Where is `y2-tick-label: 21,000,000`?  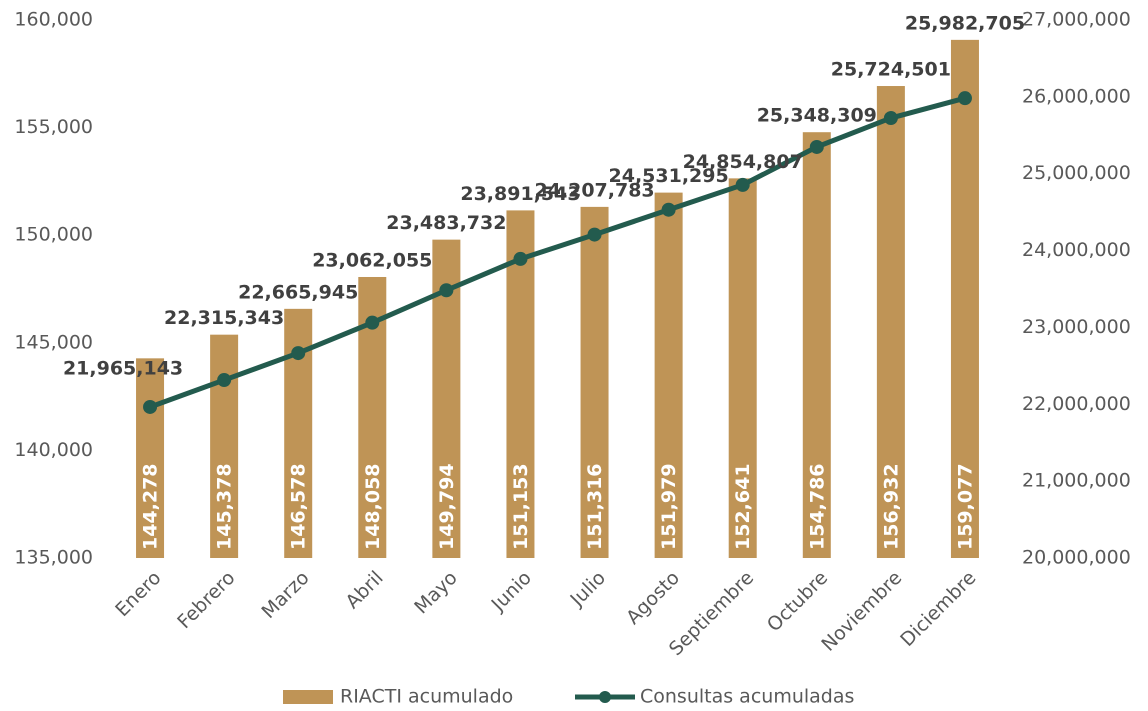
y2-tick-label: 21,000,000 is located at coordinates (1076, 481).